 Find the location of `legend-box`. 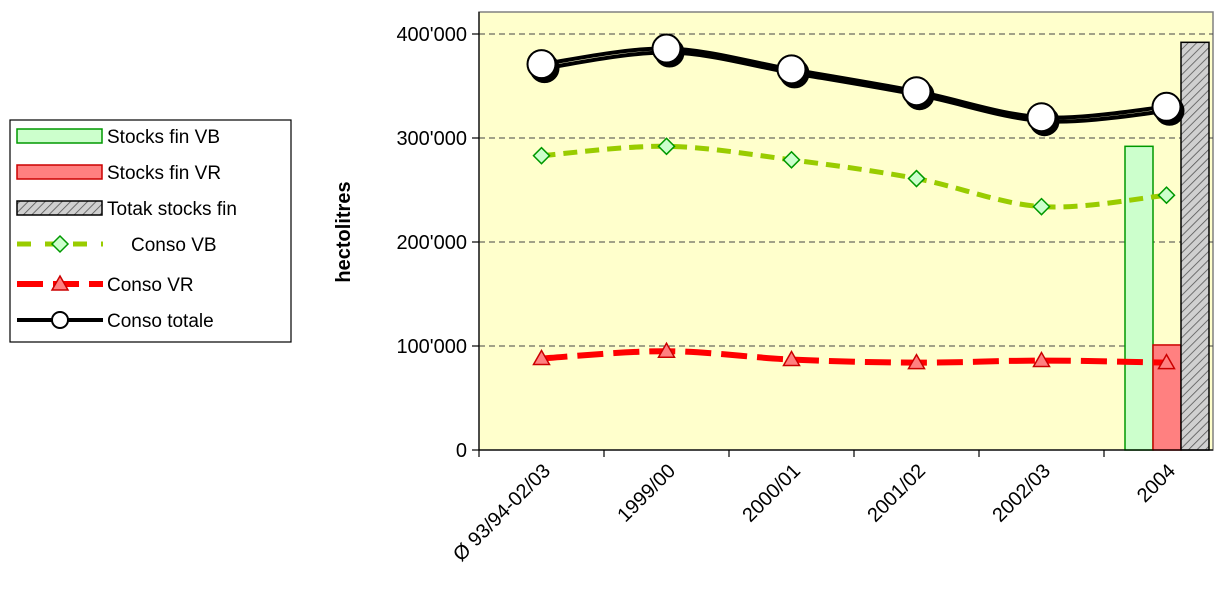

legend-box is located at coordinates (150, 231).